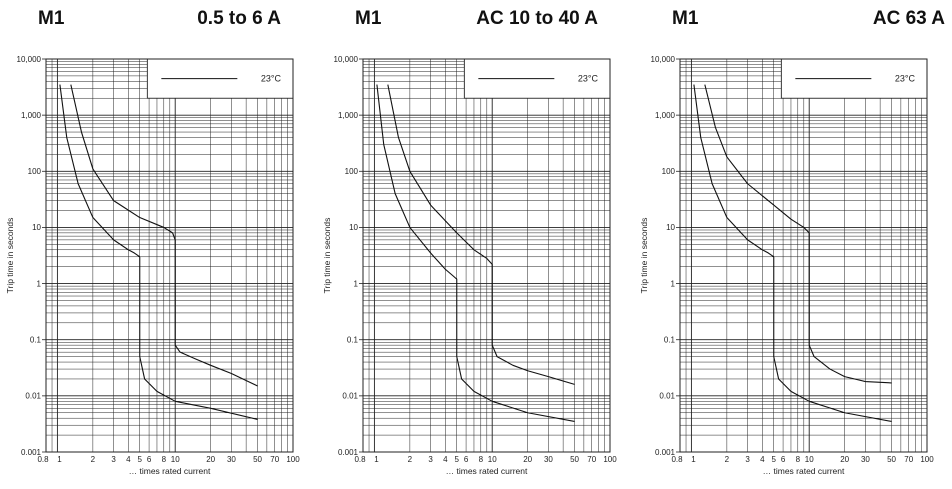 This screenshot has width=952, height=489. What do you see at coordinates (537, 18) in the screenshot?
I see `chart-title: AC 10 to 40 A` at bounding box center [537, 18].